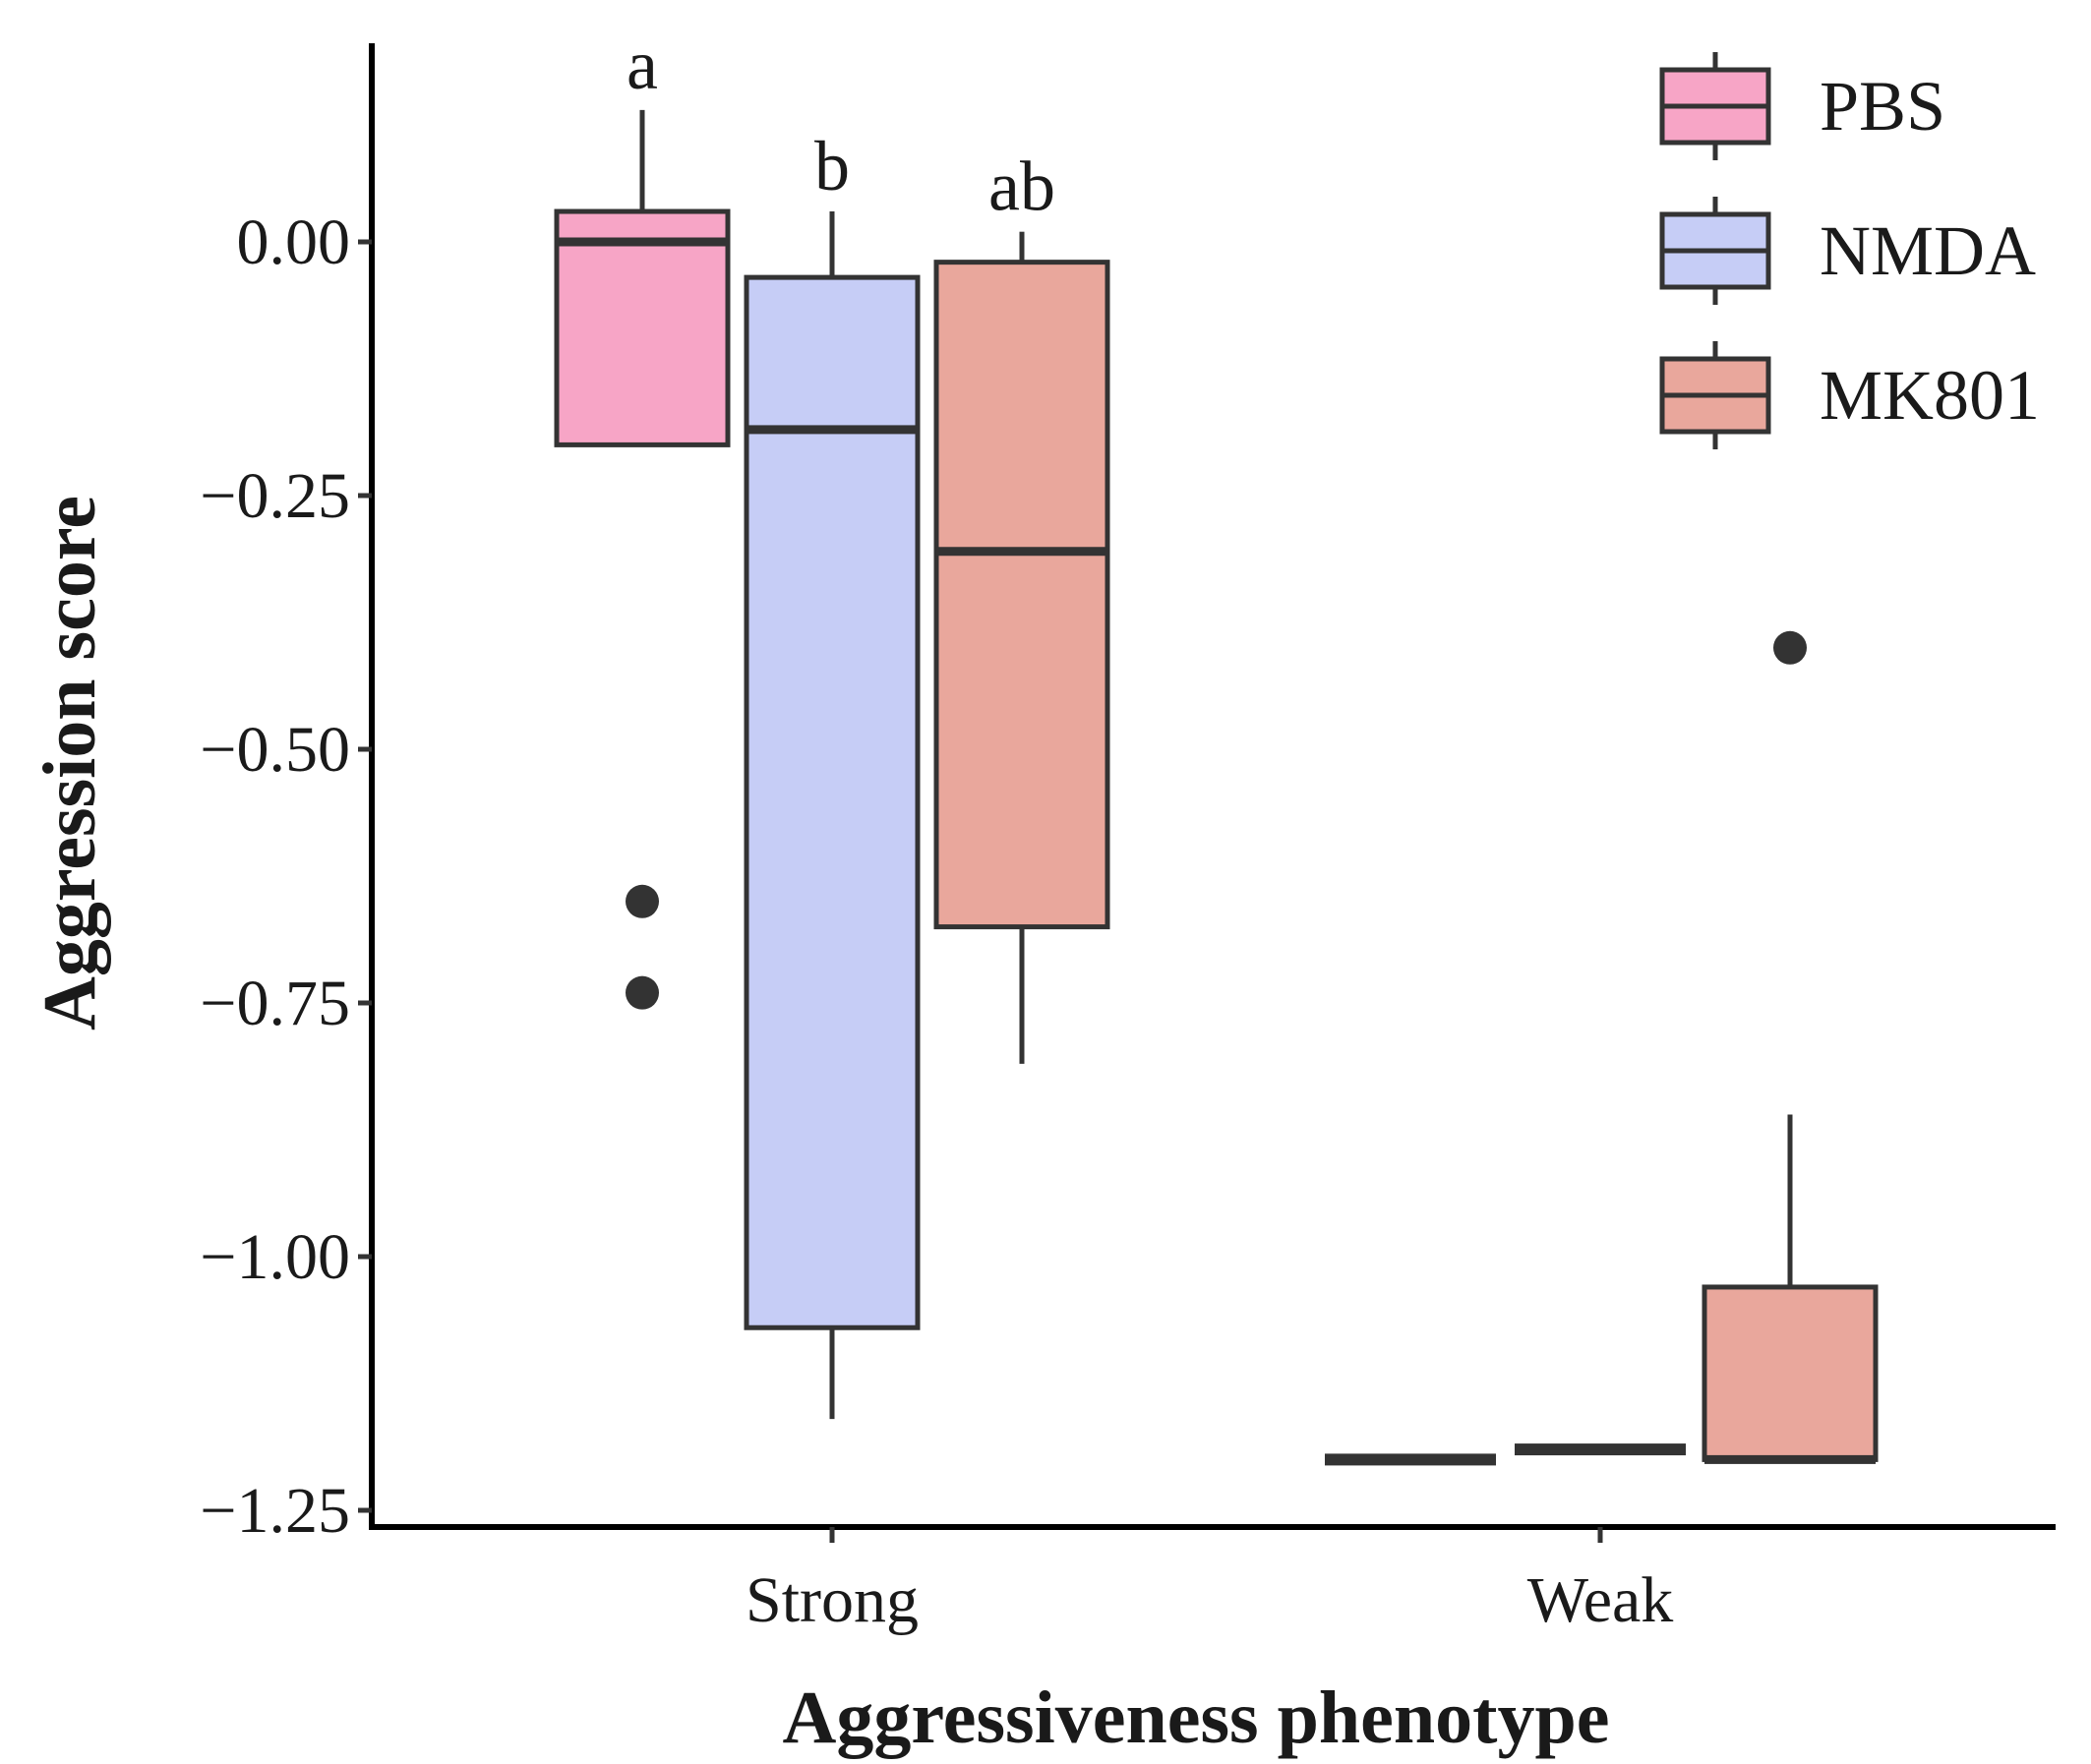 The height and width of the screenshot is (1764, 2091). Describe the element at coordinates (294, 242) in the screenshot. I see `y-tick-label: 0.00` at that location.